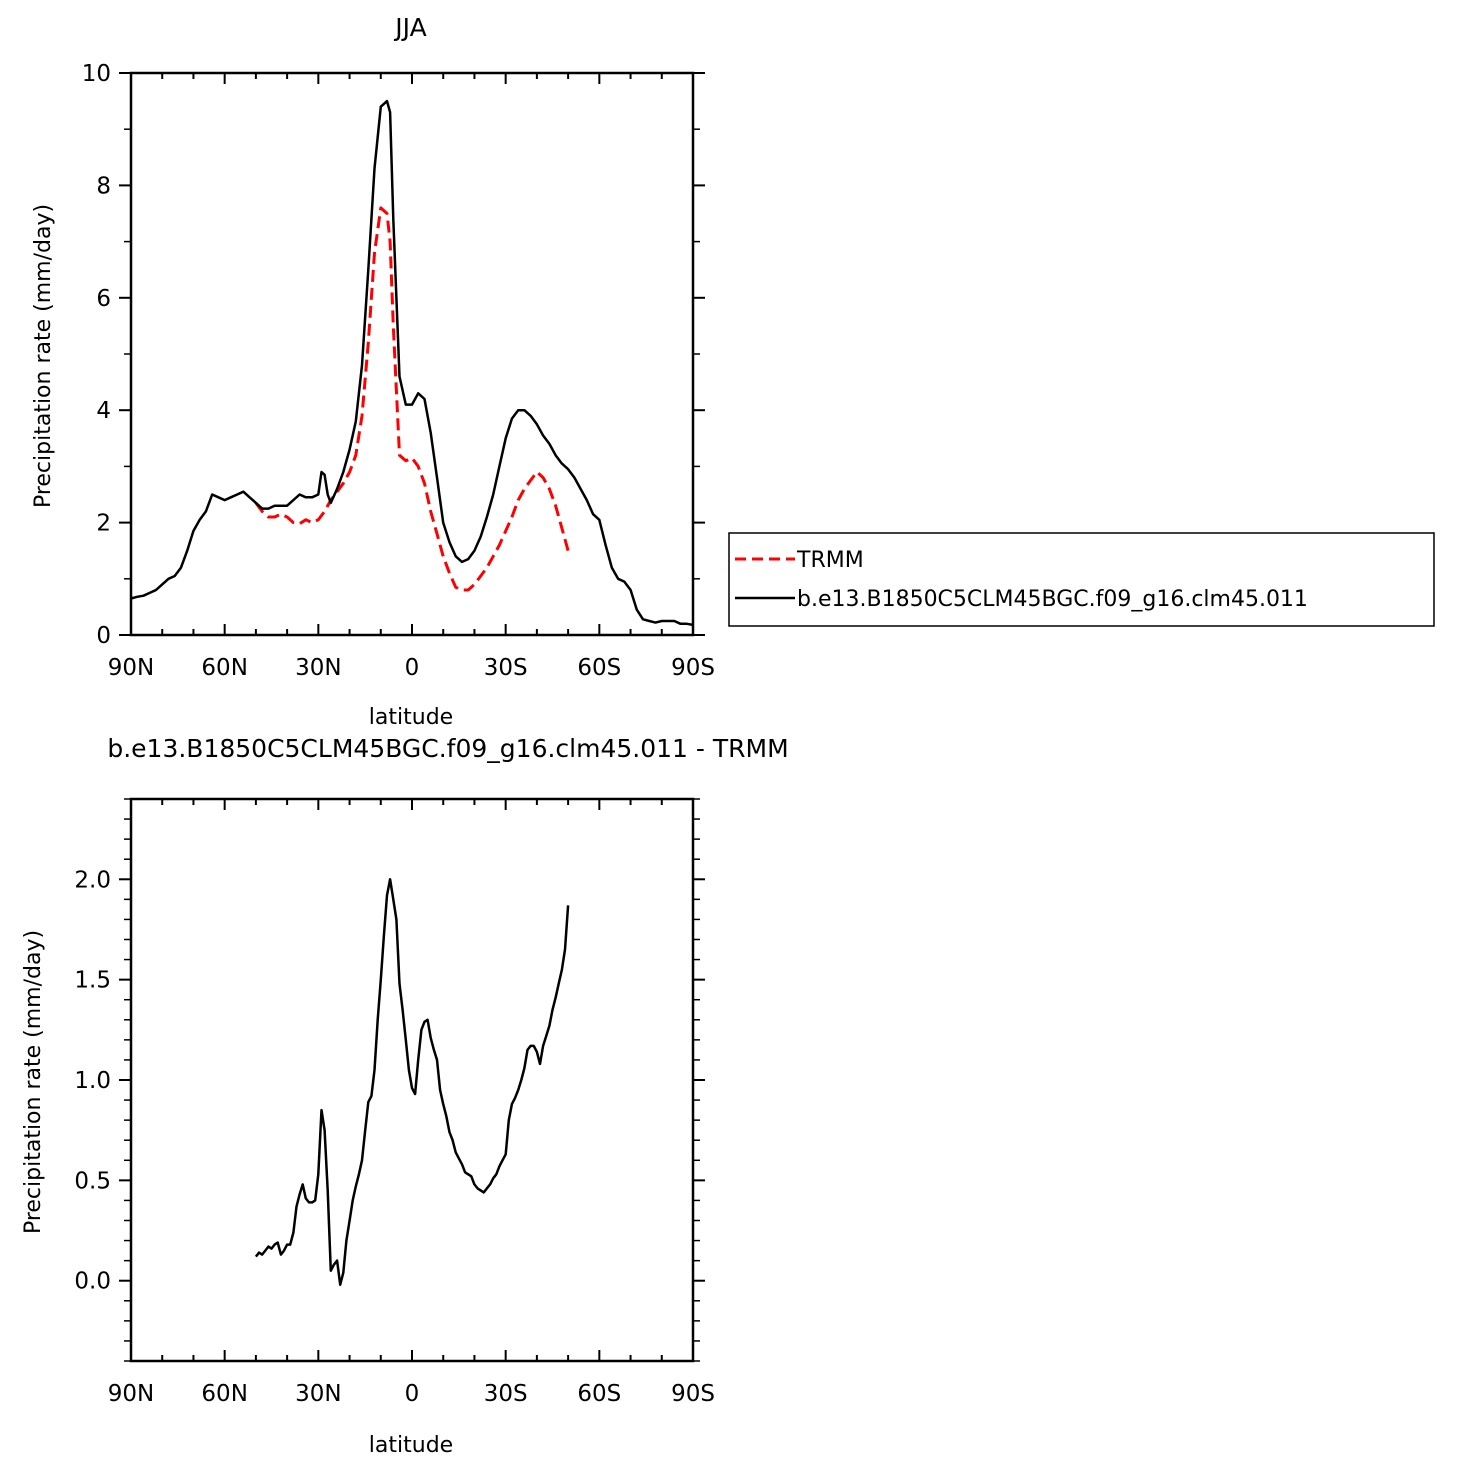  What do you see at coordinates (103, 411) in the screenshot?
I see `y-tick-label: 4` at bounding box center [103, 411].